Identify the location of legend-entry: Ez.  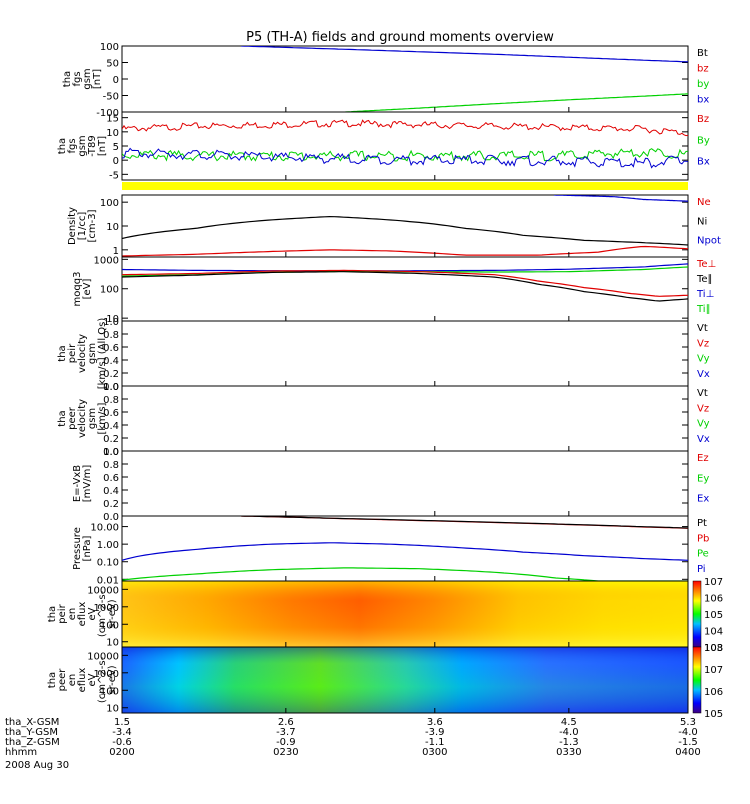
(703, 458).